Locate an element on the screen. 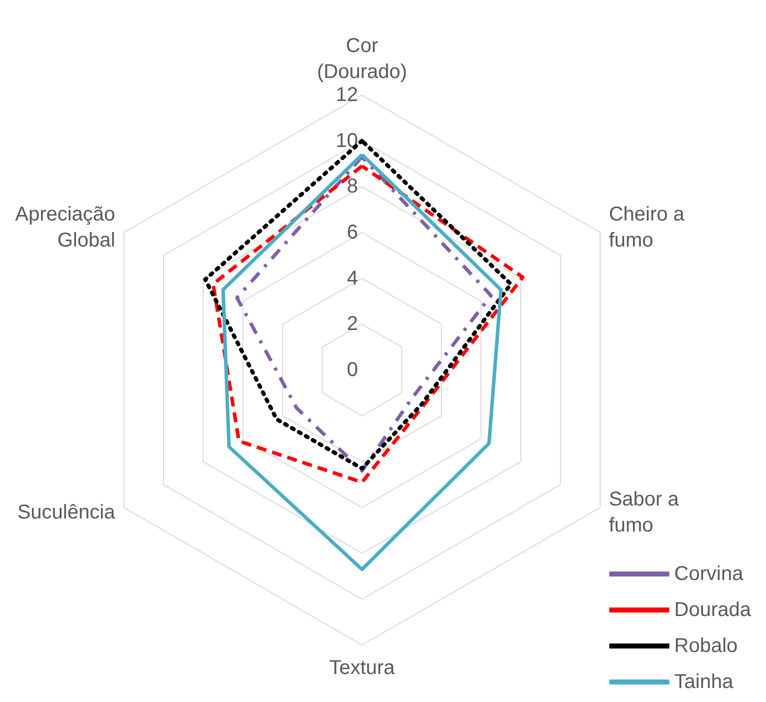 This screenshot has height=702, width=766. y-tick-label: 10 is located at coordinates (347, 141).